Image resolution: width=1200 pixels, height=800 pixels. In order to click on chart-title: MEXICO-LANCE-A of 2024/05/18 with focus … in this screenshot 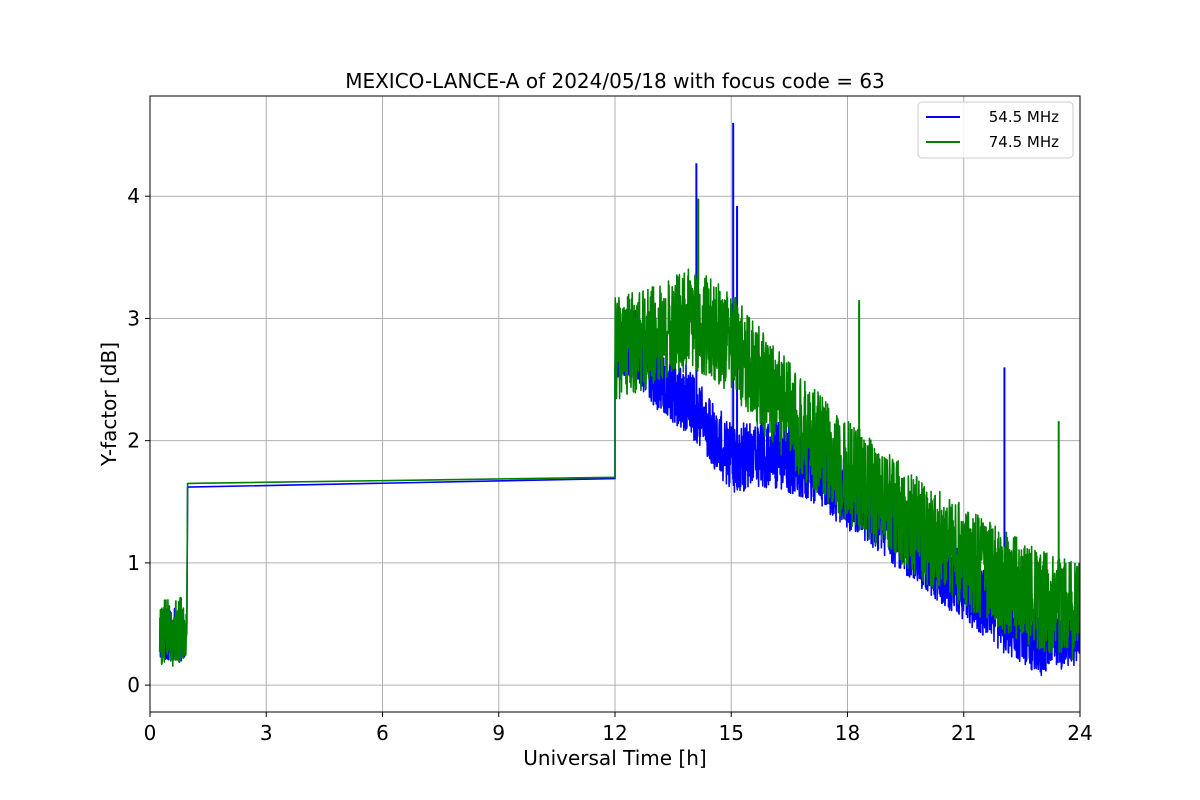, I will do `click(615, 81)`.